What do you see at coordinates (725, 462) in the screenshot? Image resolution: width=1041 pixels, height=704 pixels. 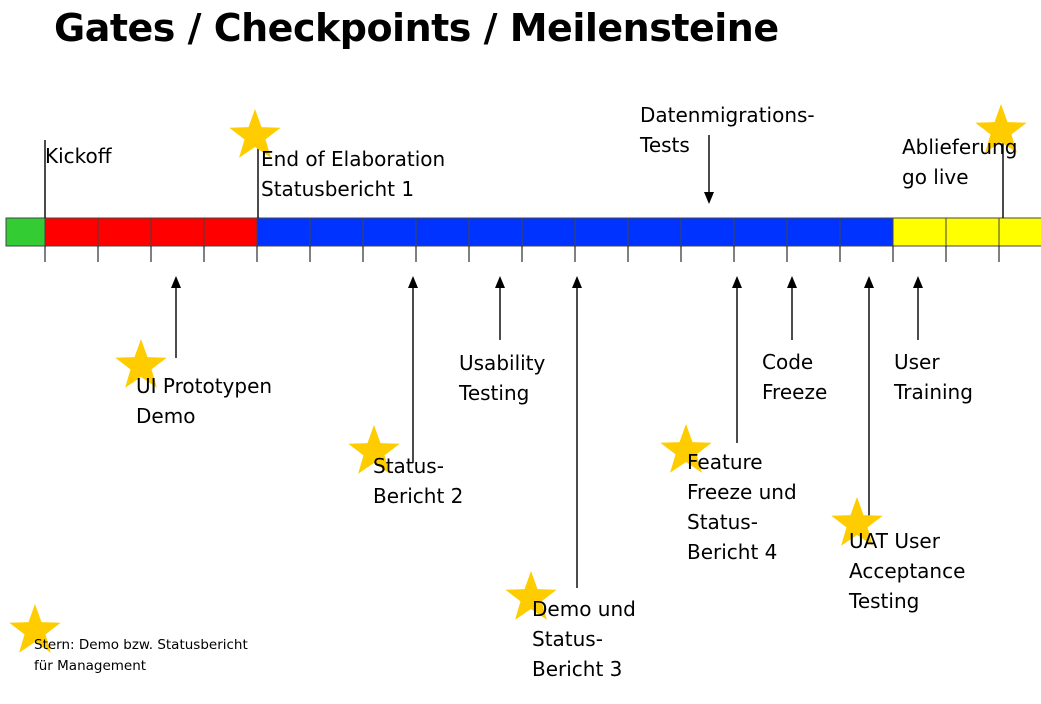 I see `label-line: Feature` at bounding box center [725, 462].